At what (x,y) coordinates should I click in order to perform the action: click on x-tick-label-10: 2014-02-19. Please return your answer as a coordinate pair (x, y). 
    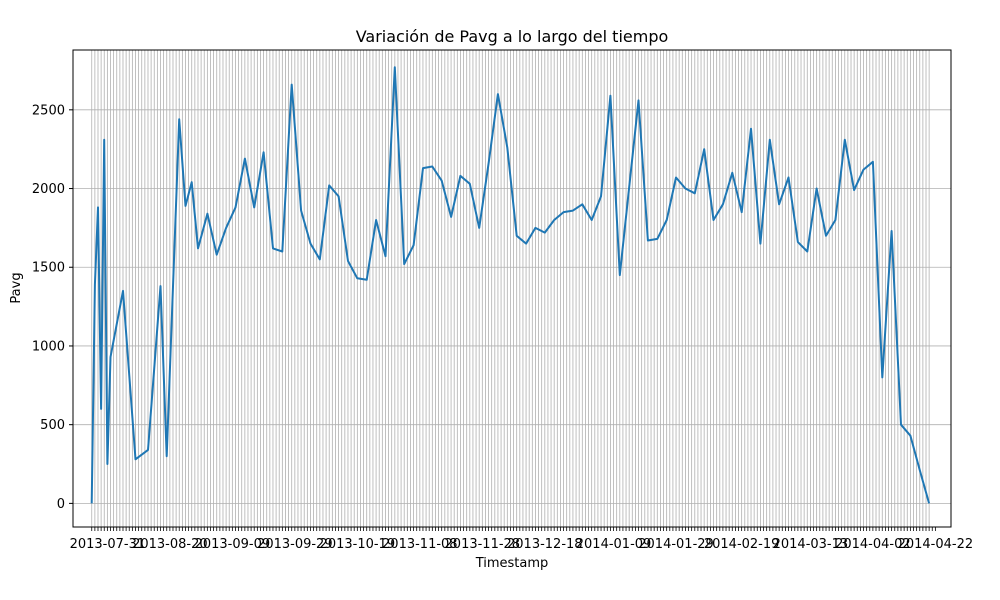
    Looking at the image, I should click on (742, 544).